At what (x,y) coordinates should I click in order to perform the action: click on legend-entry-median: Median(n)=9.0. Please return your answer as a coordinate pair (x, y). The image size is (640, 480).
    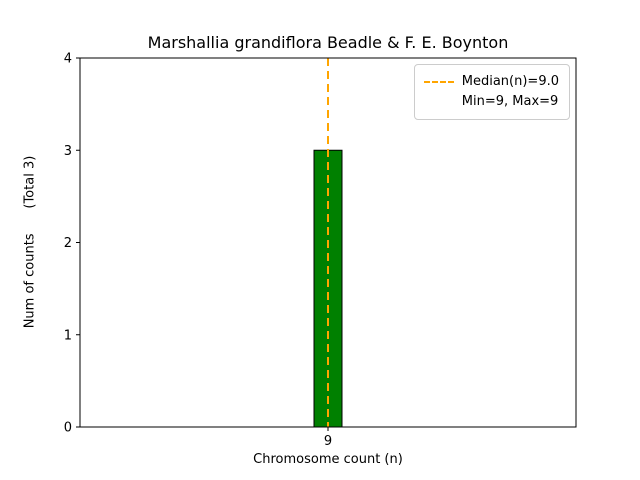
    Looking at the image, I should click on (491, 82).